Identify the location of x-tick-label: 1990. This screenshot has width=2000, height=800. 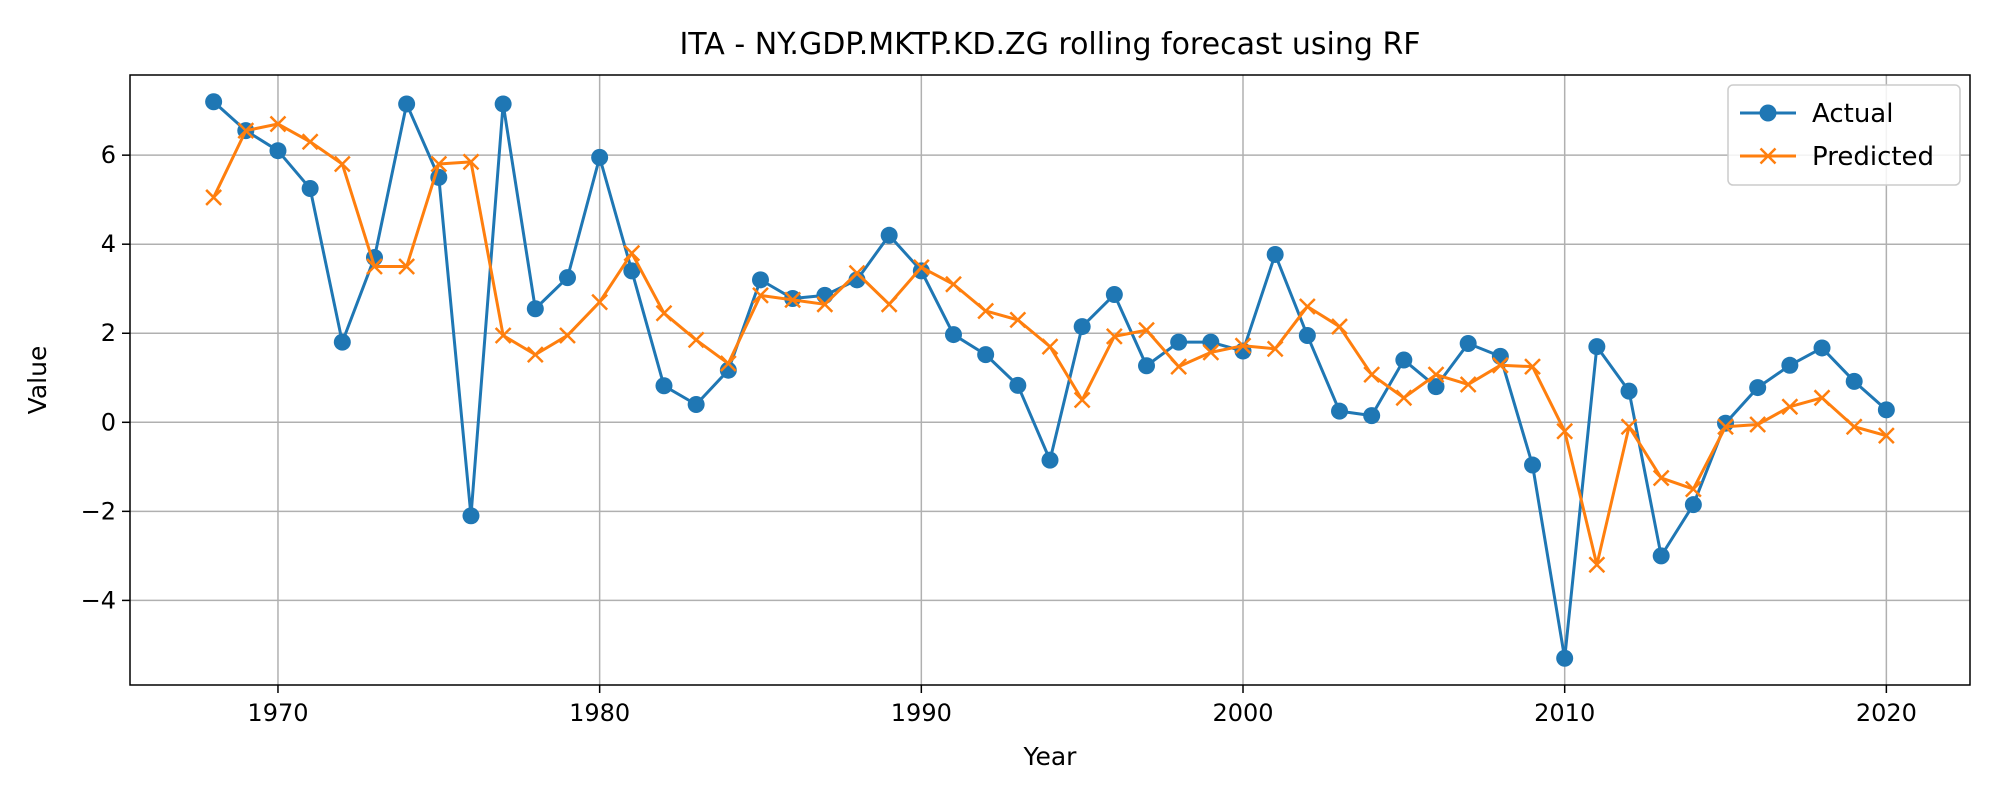
(921, 713).